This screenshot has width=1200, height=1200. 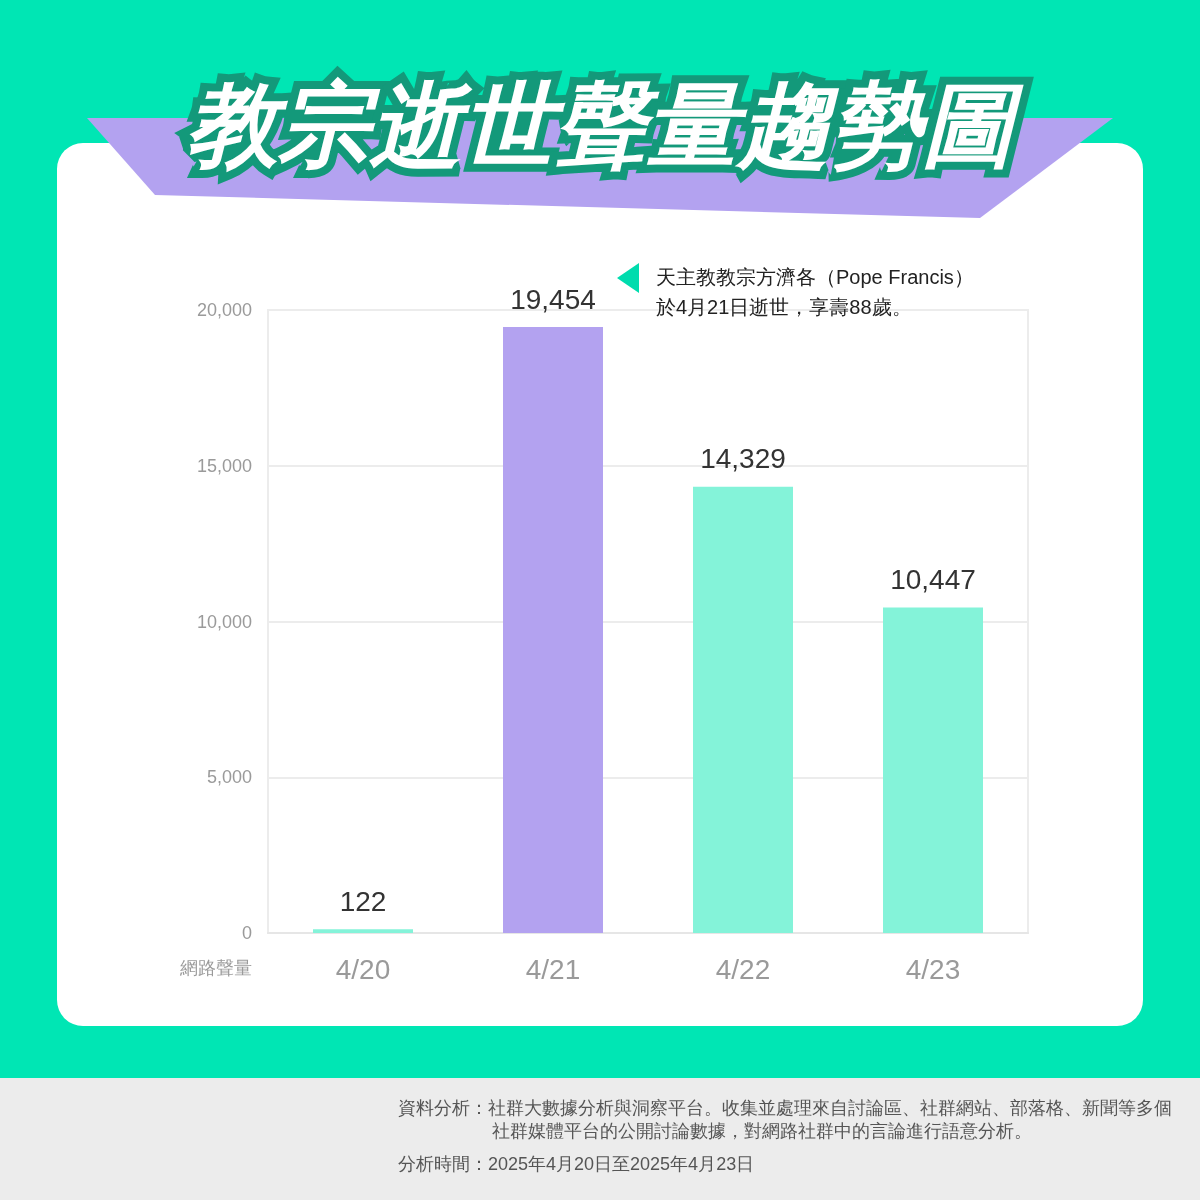 I want to click on x-tick-label: 4/20, so click(x=363, y=969).